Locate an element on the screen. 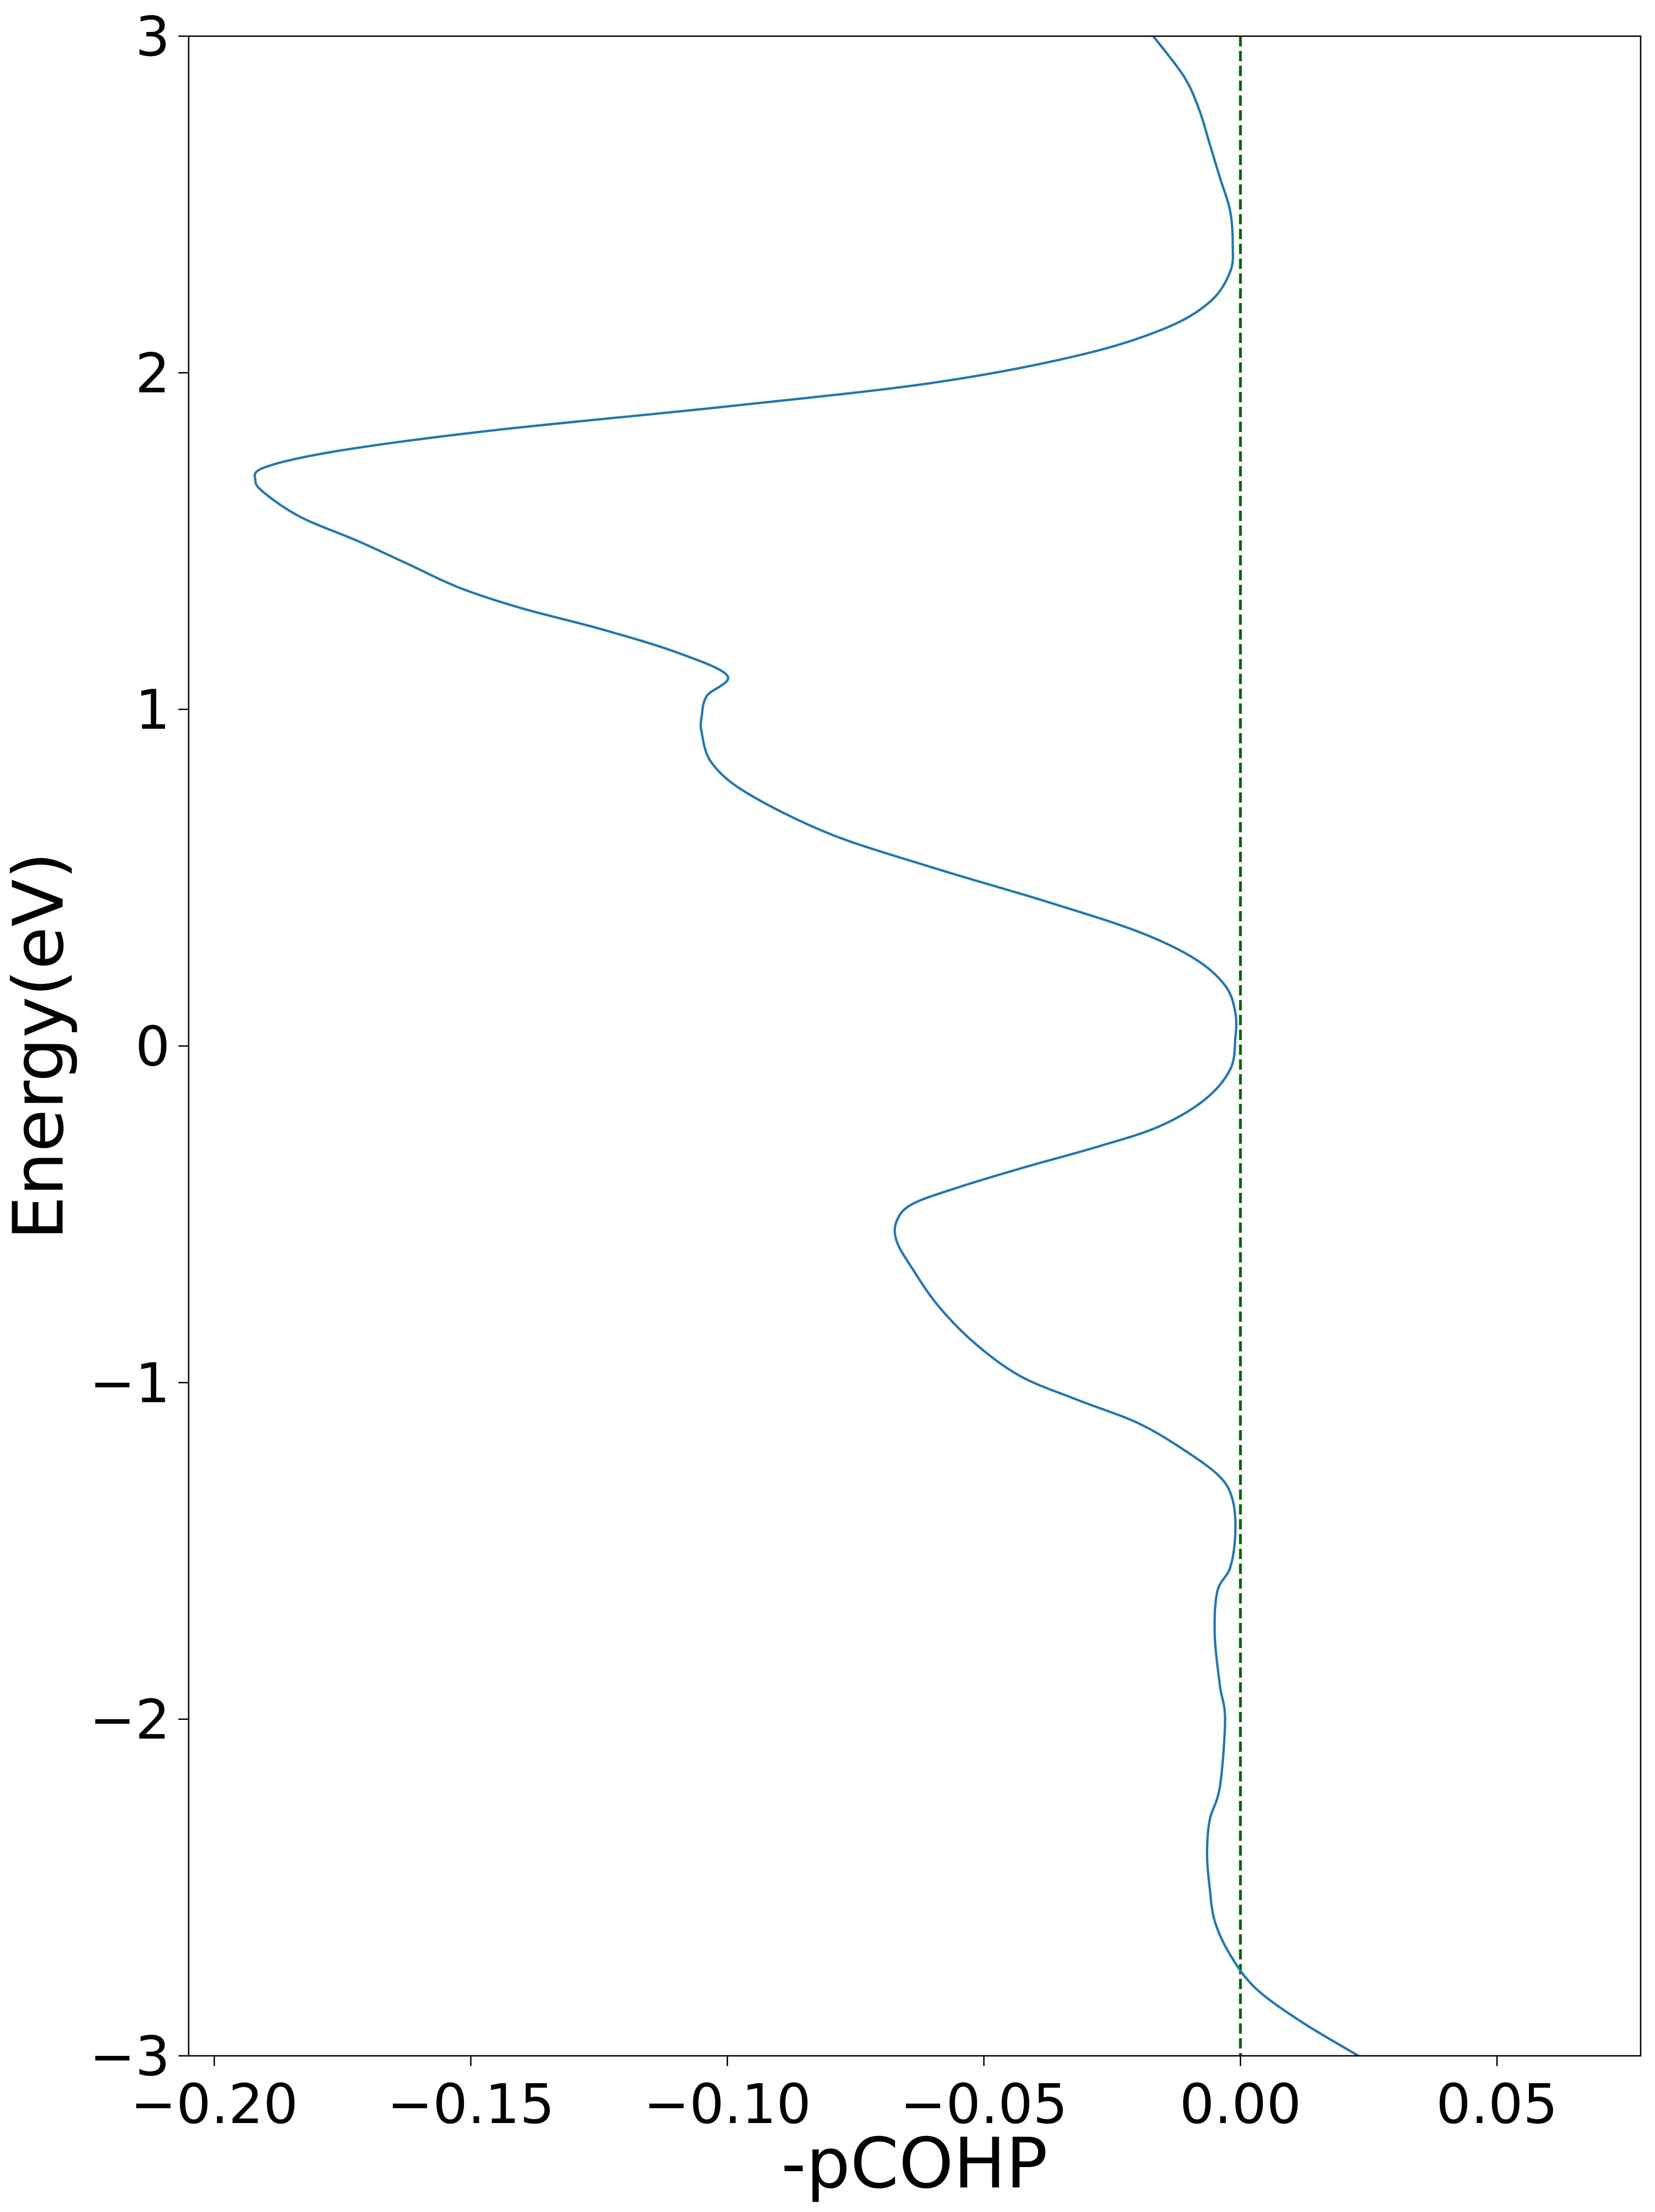  x-tick-label: −0.05 is located at coordinates (984, 2104).